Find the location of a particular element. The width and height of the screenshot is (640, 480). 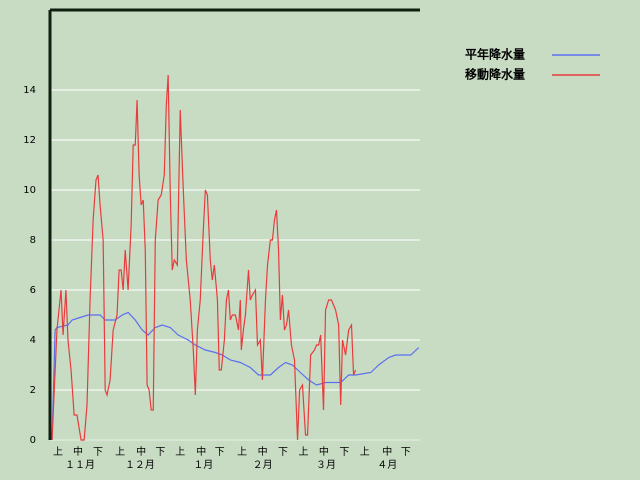

y-tick-label: 14 is located at coordinates (29, 90).